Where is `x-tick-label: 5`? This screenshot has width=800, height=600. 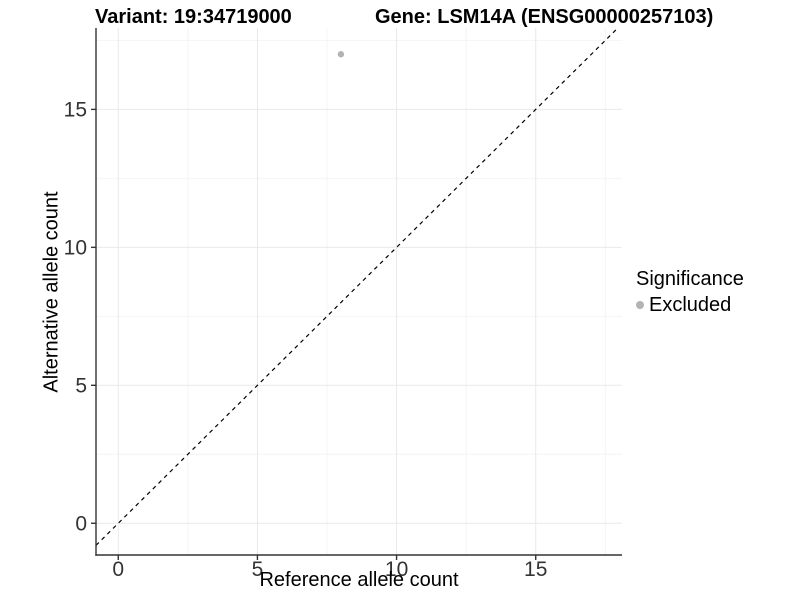
x-tick-label: 5 is located at coordinates (258, 569).